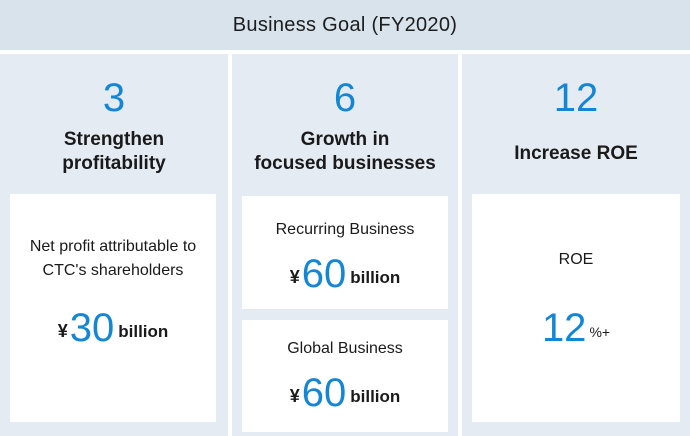 The height and width of the screenshot is (436, 690). Describe the element at coordinates (576, 259) in the screenshot. I see `goal-description: ROE` at that location.